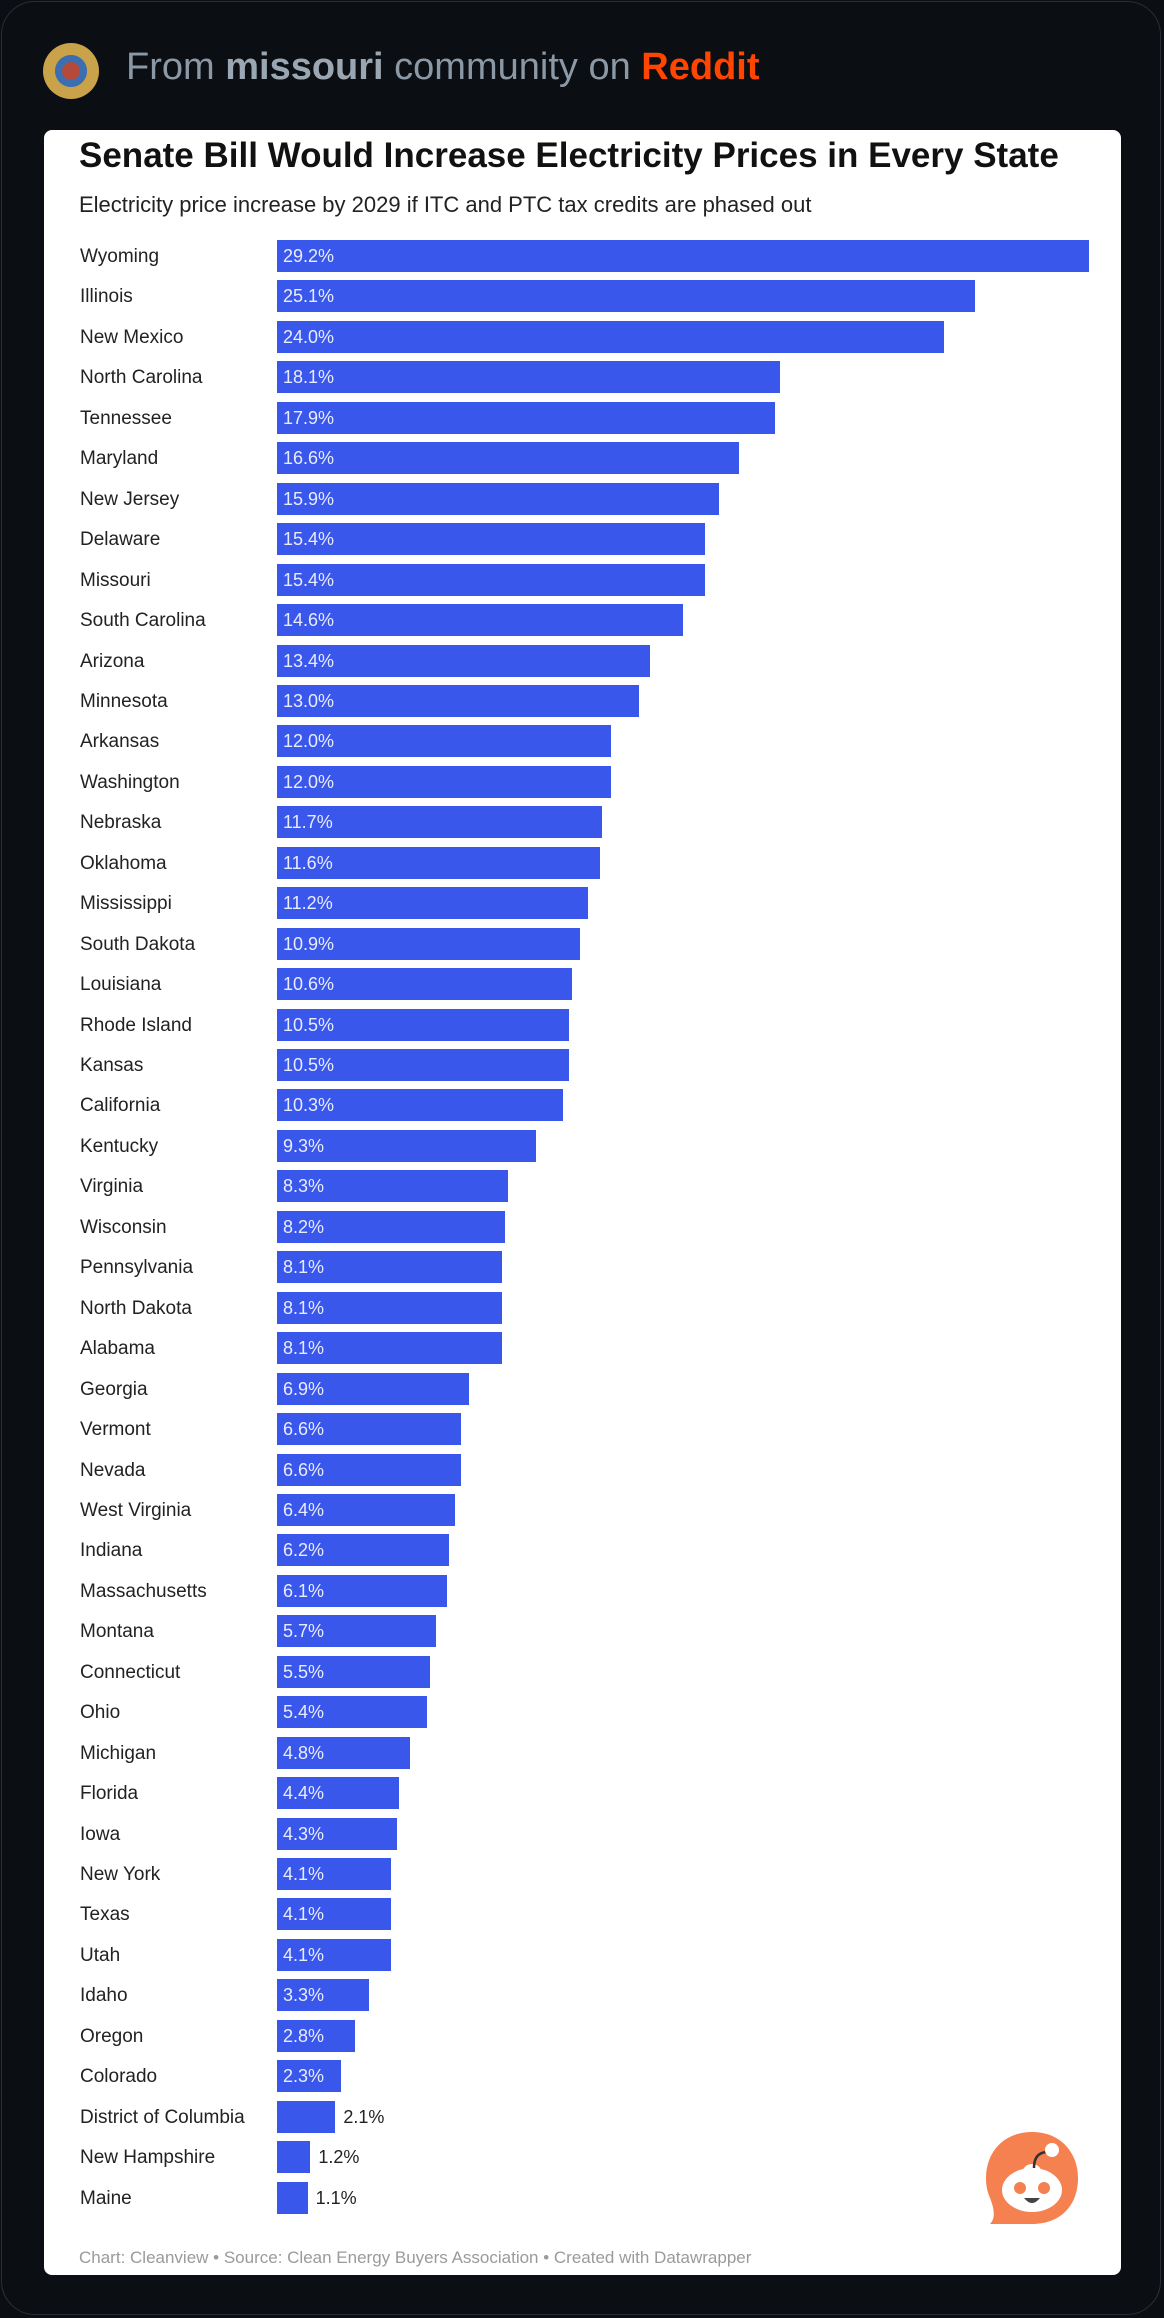 This screenshot has height=2318, width=1164. I want to click on header-prefix: From, so click(170, 67).